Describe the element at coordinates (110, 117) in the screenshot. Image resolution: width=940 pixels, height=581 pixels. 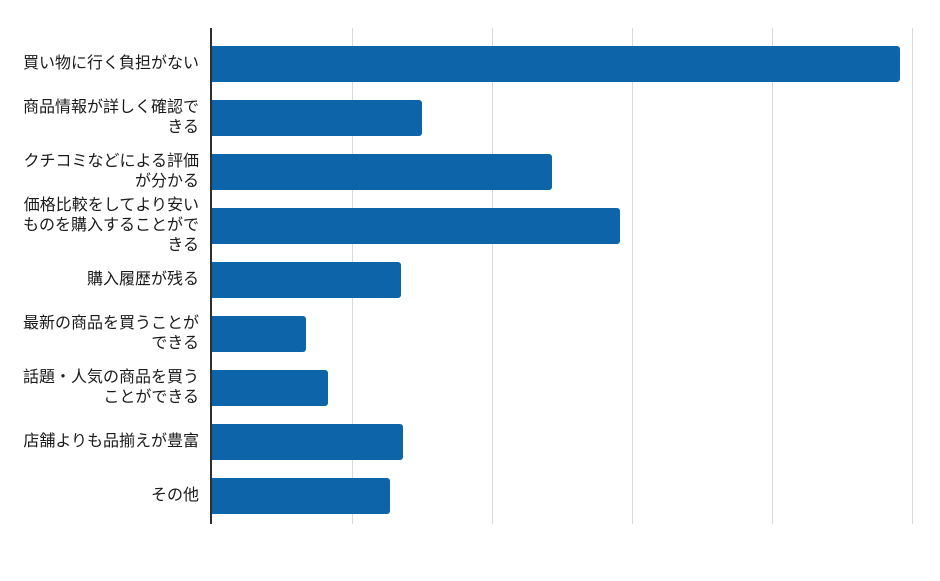
I see `category-label: 商品情報が詳しく確認で きる` at that location.